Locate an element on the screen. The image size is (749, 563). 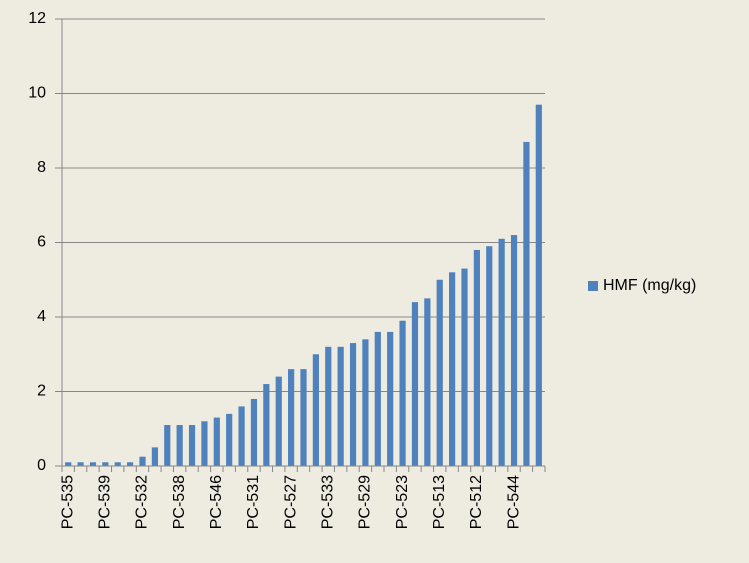
legend-label: HMF (mg/kg) is located at coordinates (649, 285).